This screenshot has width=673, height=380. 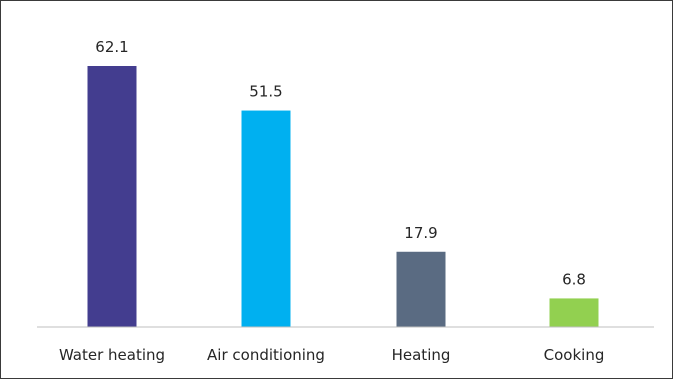 What do you see at coordinates (574, 312) in the screenshot?
I see `bar-cooking` at bounding box center [574, 312].